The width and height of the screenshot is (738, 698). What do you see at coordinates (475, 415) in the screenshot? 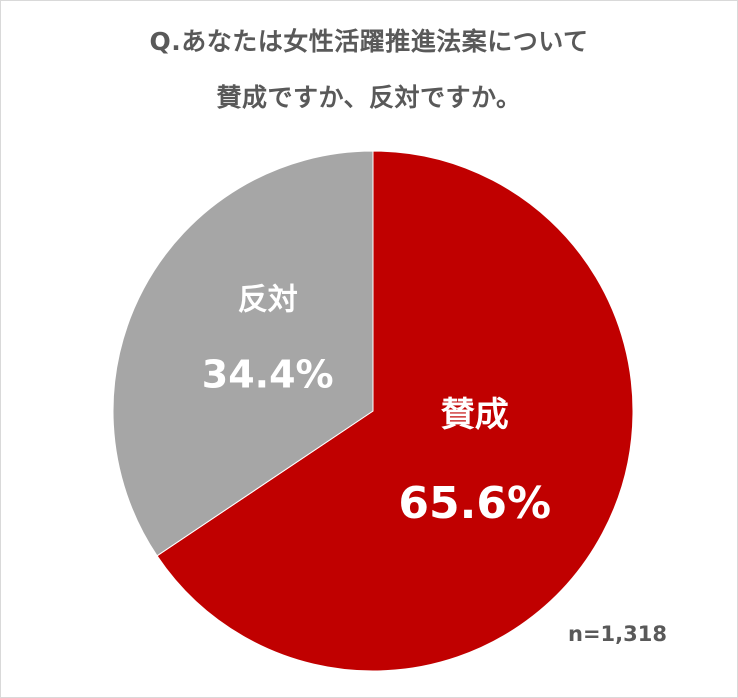
I see `slice-label-agree: 賛成` at bounding box center [475, 415].